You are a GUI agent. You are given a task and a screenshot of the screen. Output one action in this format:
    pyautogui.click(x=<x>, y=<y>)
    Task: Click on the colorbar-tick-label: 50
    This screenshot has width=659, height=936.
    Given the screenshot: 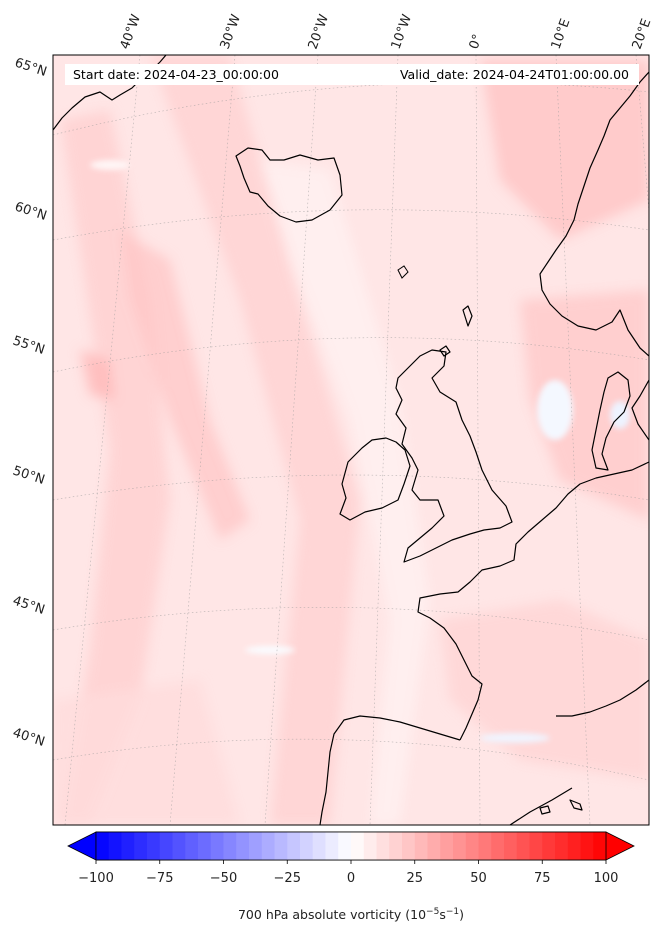 What is the action you would take?
    pyautogui.click(x=478, y=878)
    